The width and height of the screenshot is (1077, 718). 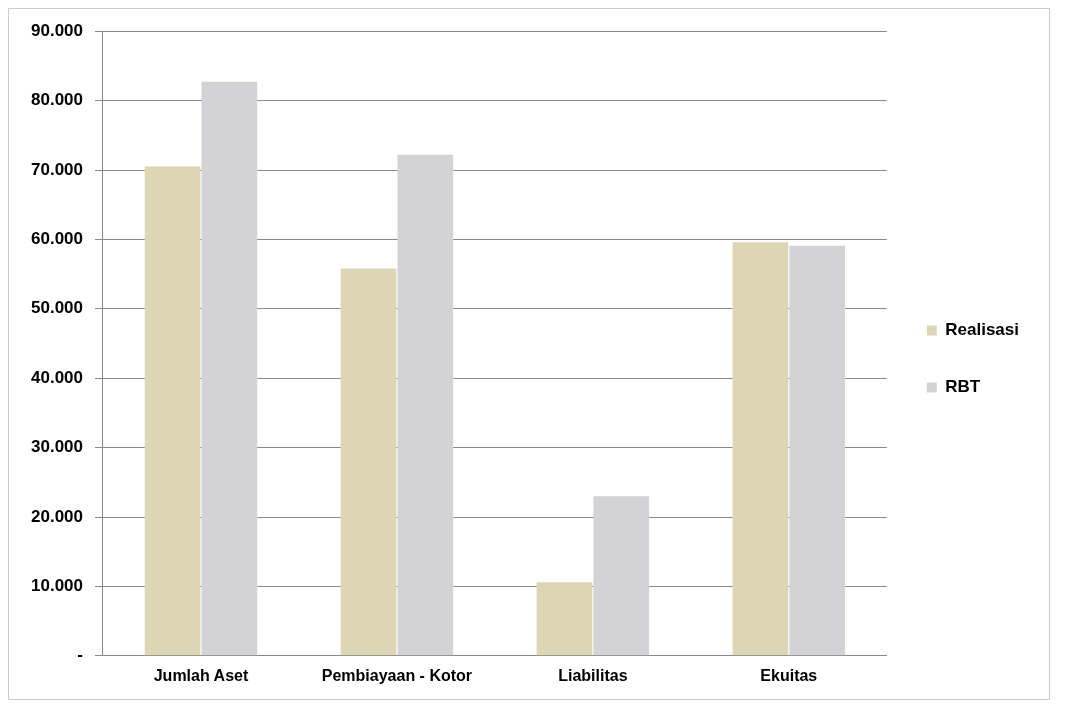 I want to click on y-tick-label: 70.000, so click(x=57, y=169).